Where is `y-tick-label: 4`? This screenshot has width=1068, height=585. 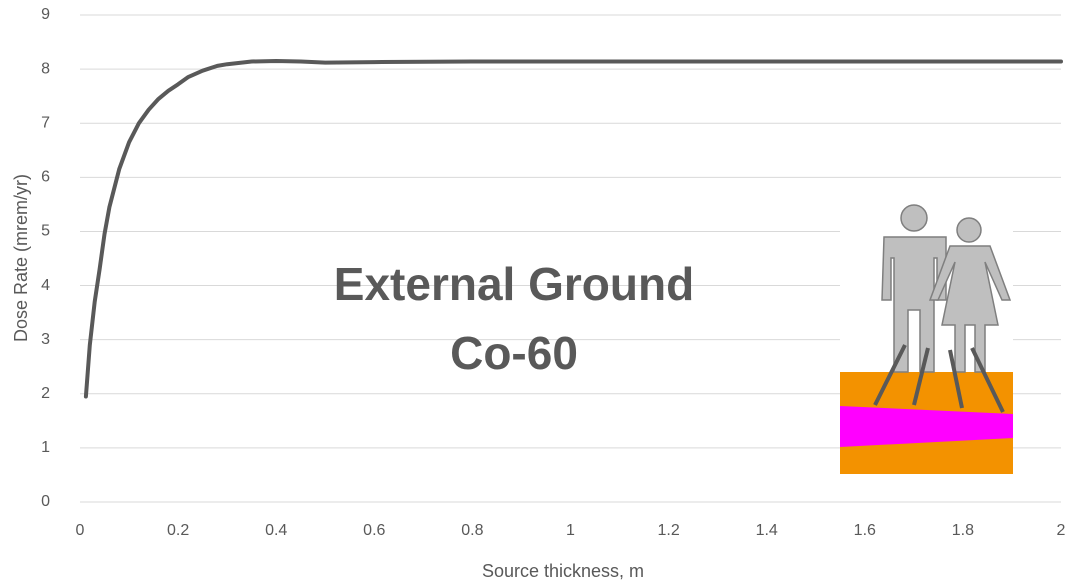 y-tick-label: 4 is located at coordinates (45, 285).